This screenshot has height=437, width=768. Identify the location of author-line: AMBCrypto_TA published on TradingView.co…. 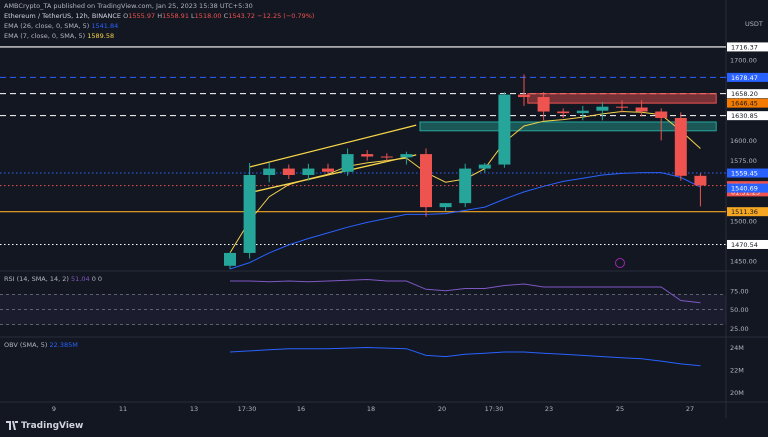
(128, 6).